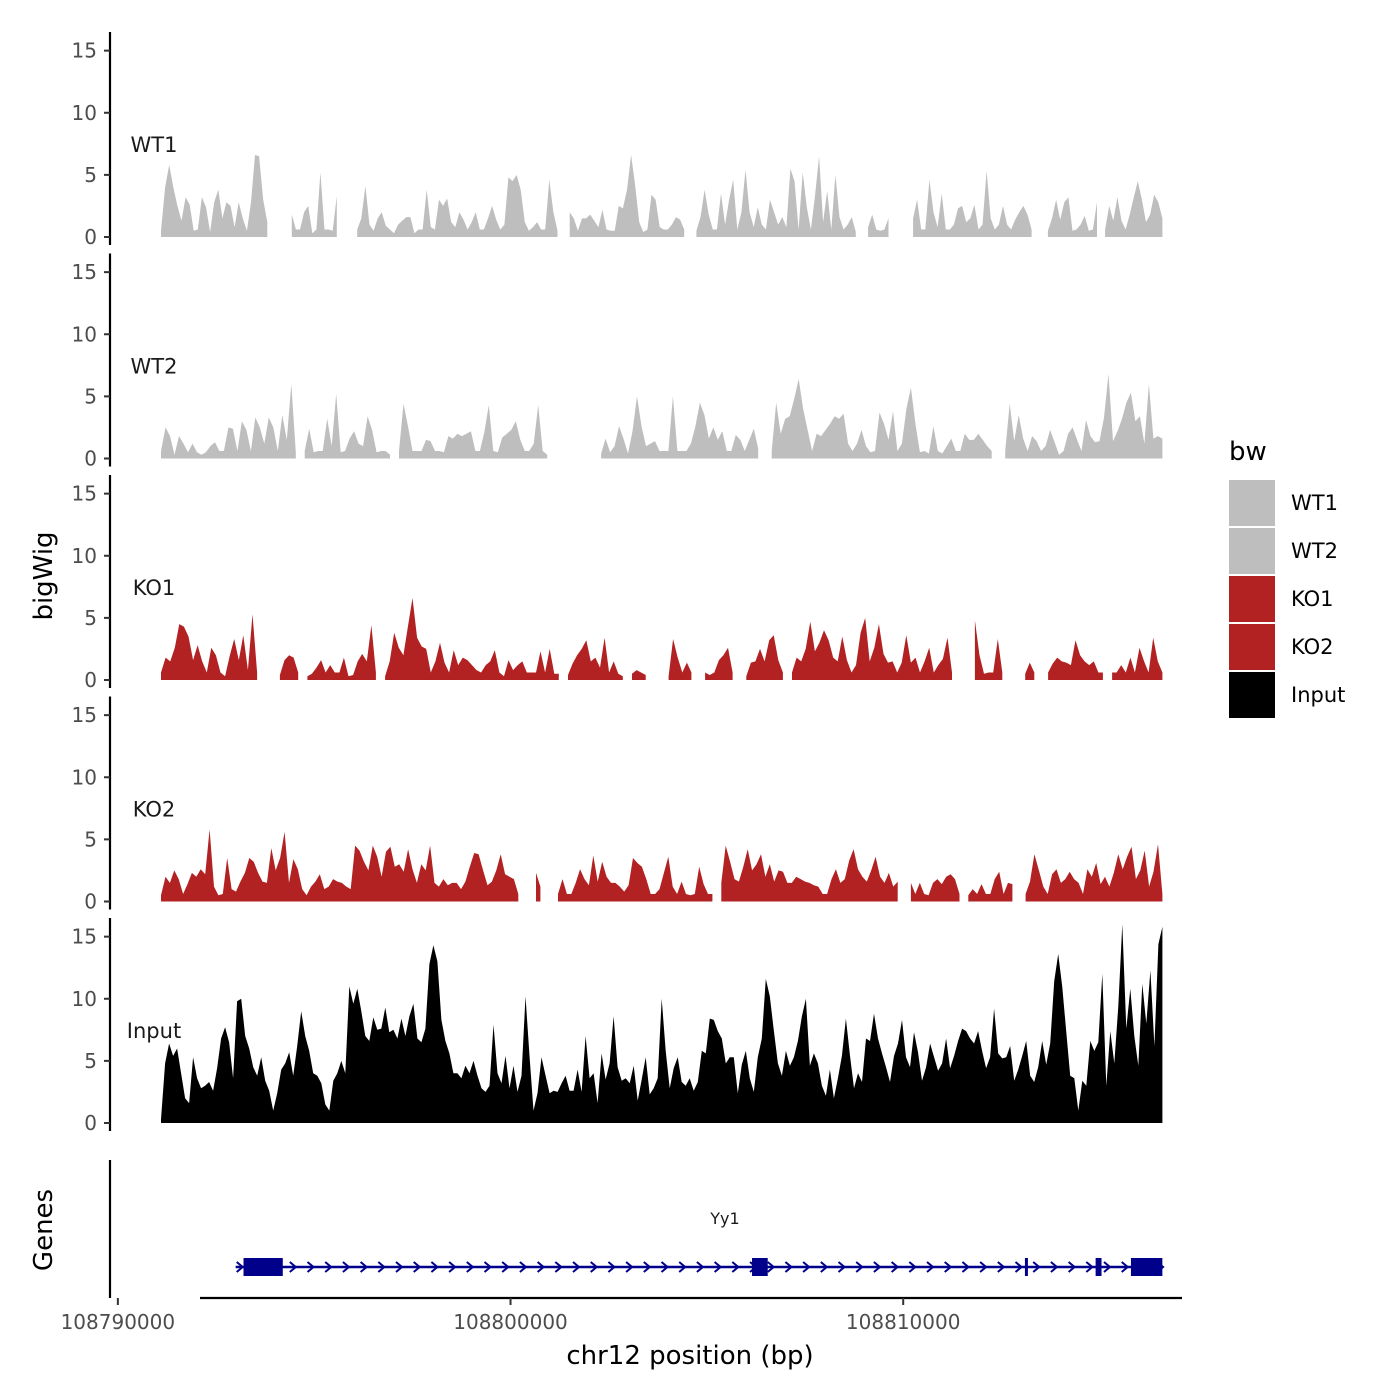 Image resolution: width=1400 pixels, height=1400 pixels. Describe the element at coordinates (621, 1315) in the screenshot. I see `x-axis: 108790000 108800000 108810000` at that location.